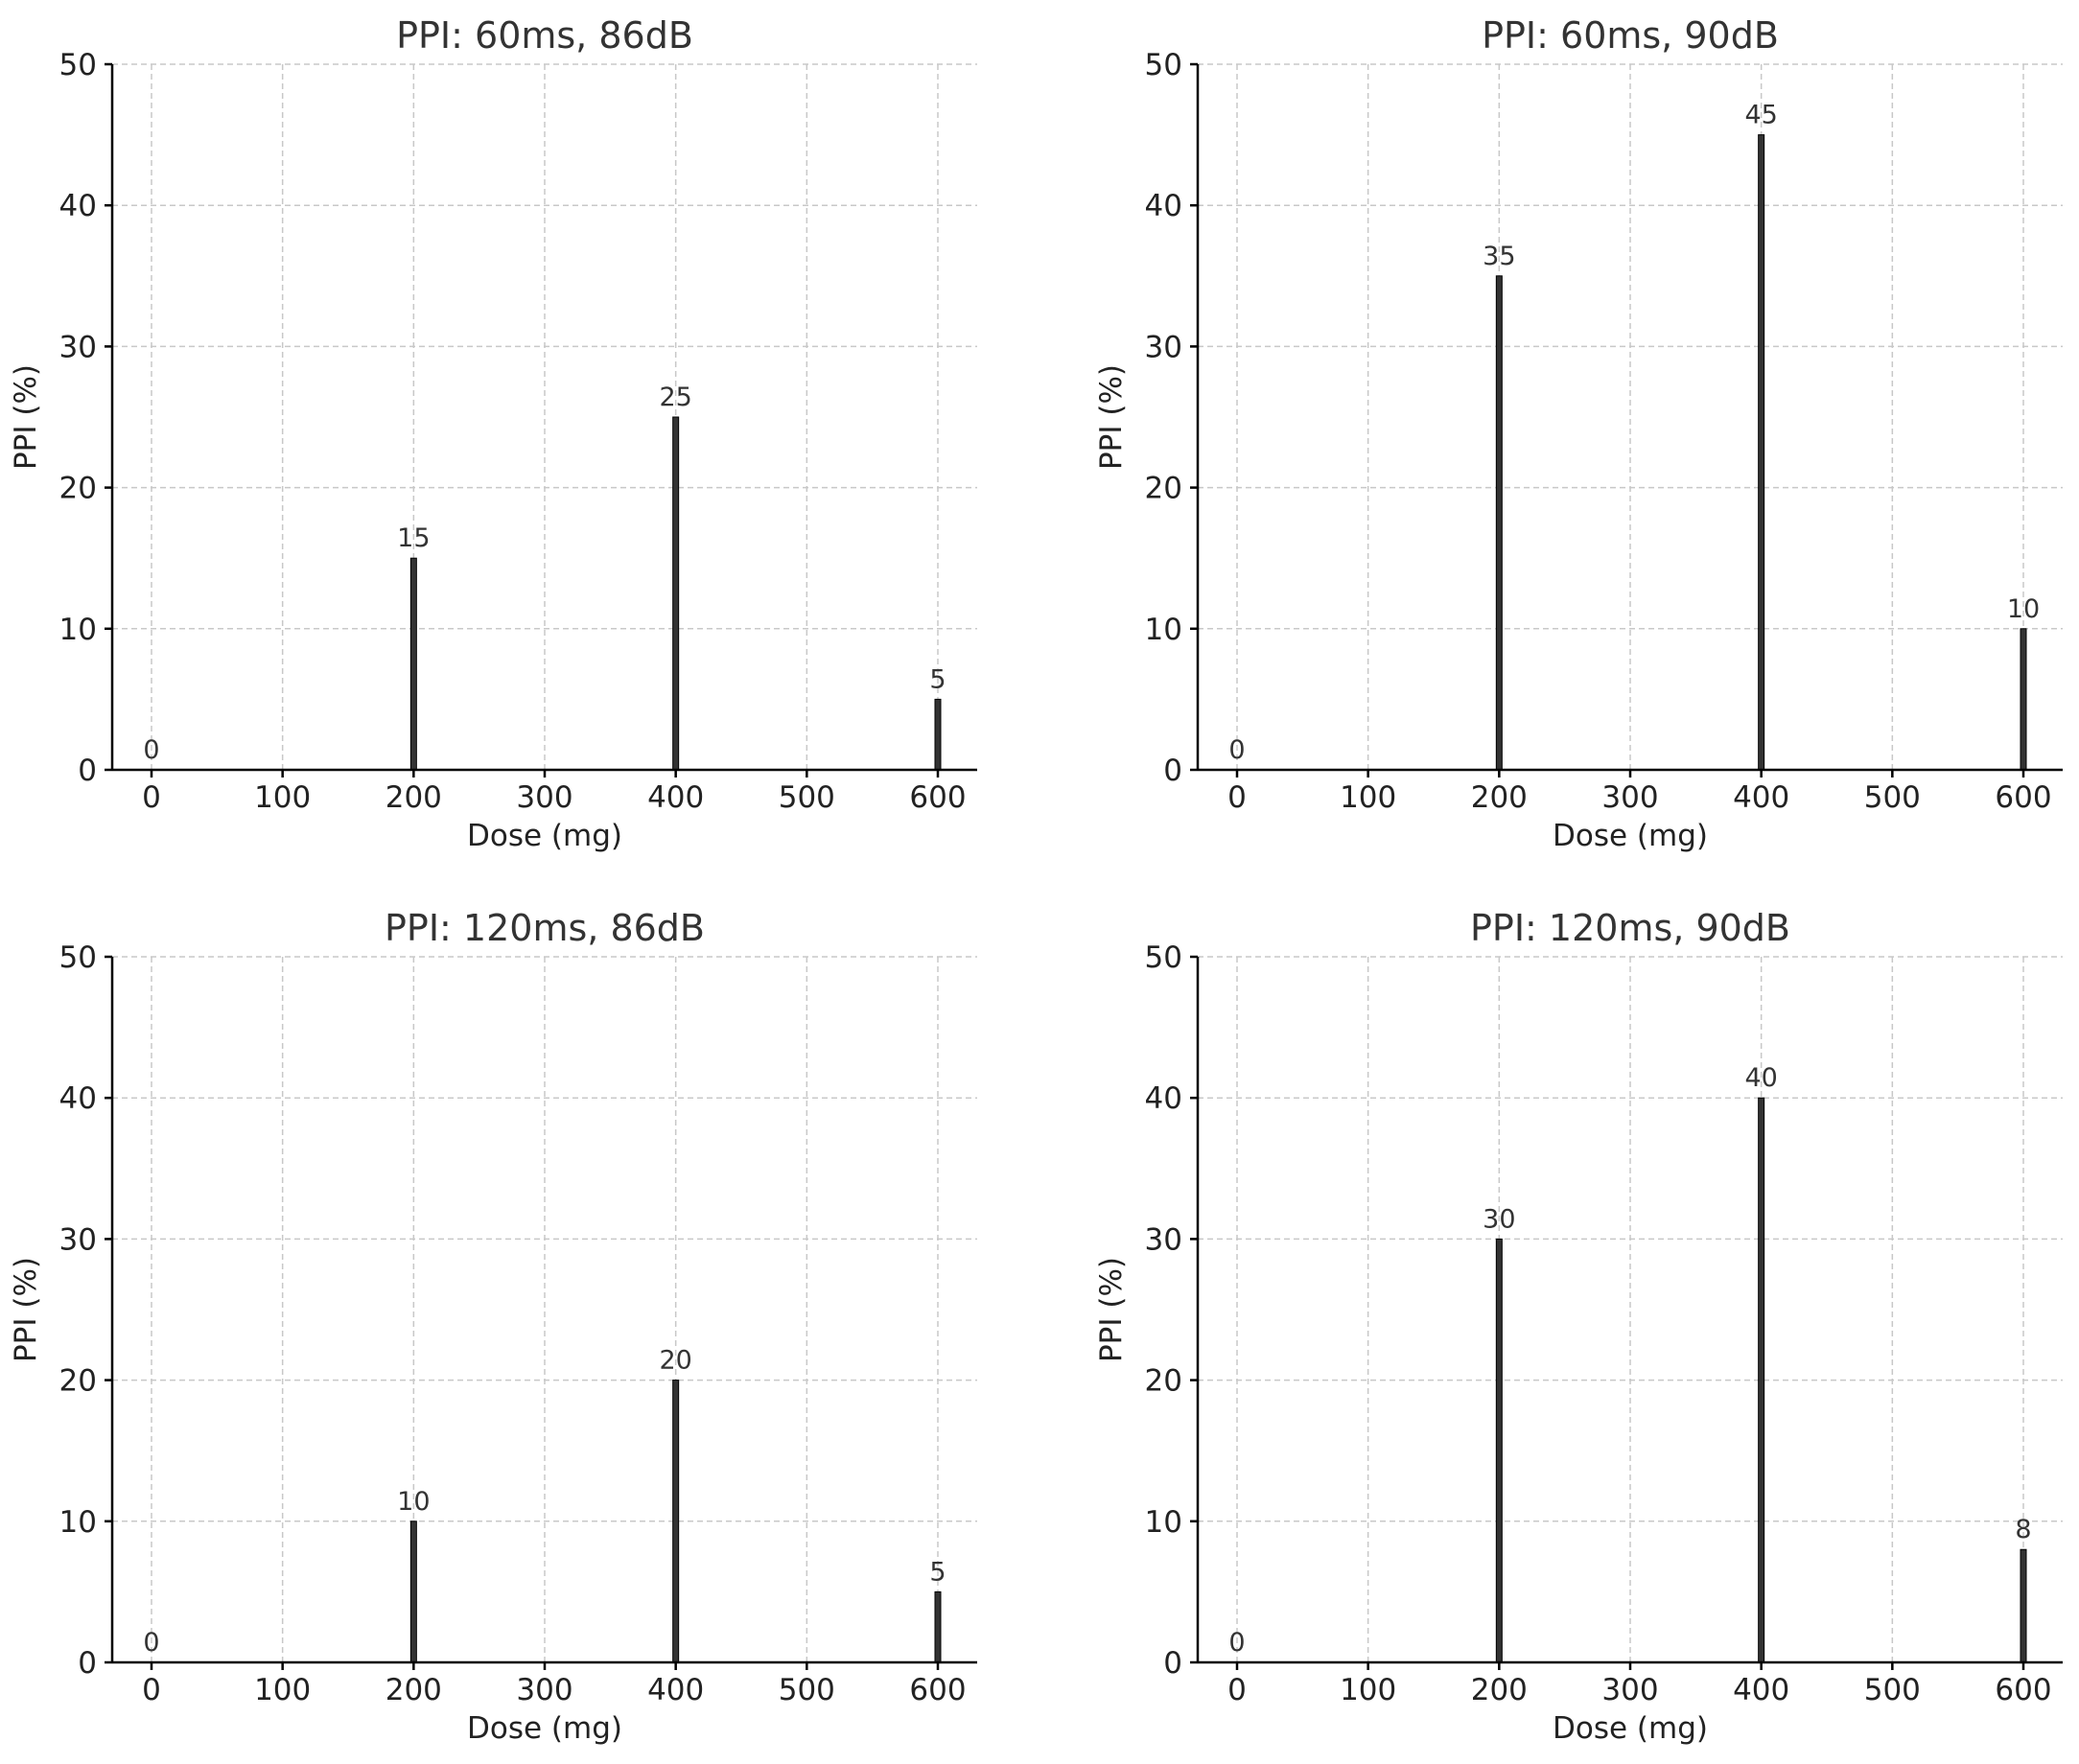  Describe the element at coordinates (1760, 115) in the screenshot. I see `data-label: 45` at that location.